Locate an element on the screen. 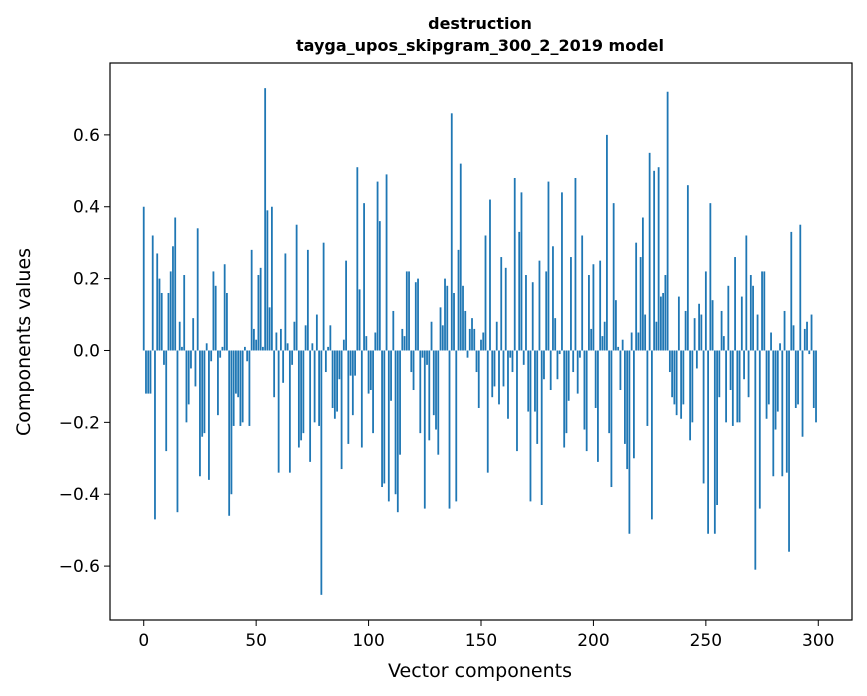 This screenshot has height=696, width=867. y-tick-label: −0.6 is located at coordinates (79, 567).